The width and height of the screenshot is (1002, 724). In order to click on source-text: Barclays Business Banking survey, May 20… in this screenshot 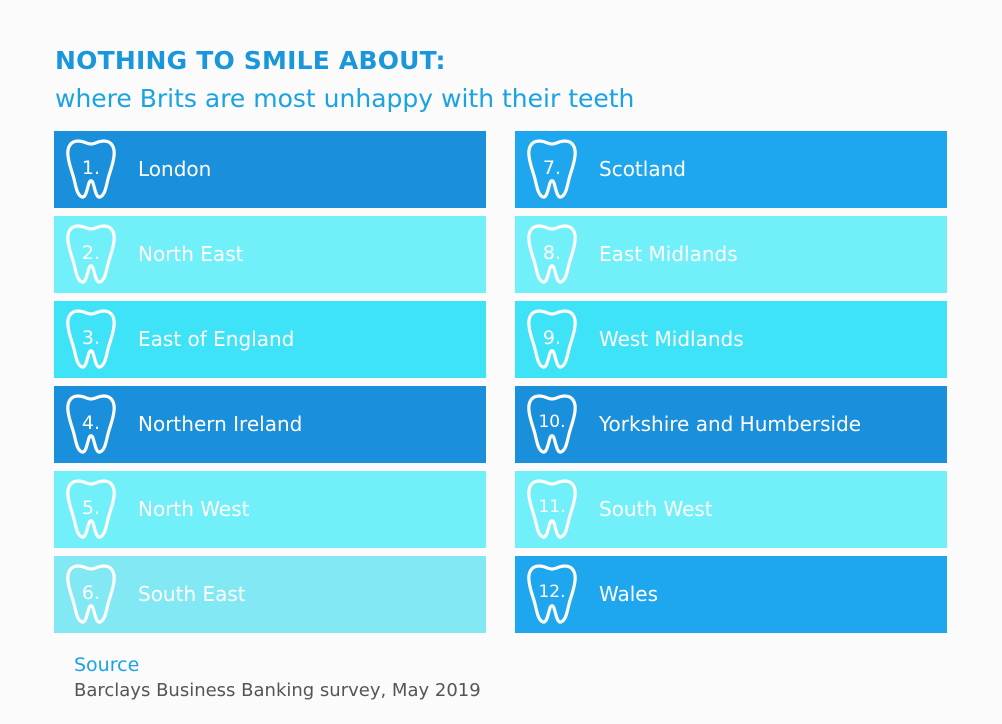, I will do `click(277, 690)`.